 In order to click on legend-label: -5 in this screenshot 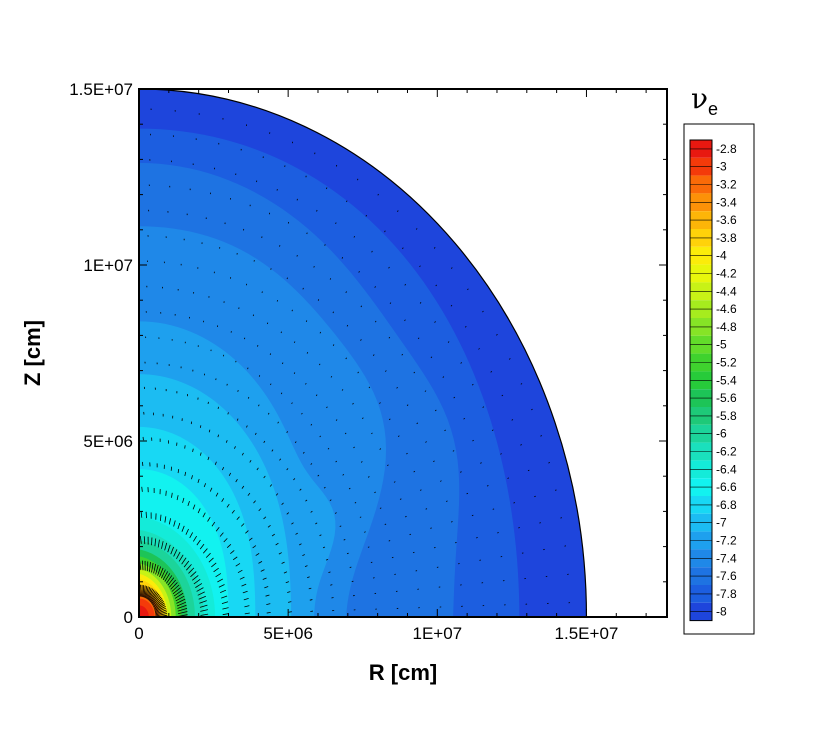, I will do `click(721, 345)`.